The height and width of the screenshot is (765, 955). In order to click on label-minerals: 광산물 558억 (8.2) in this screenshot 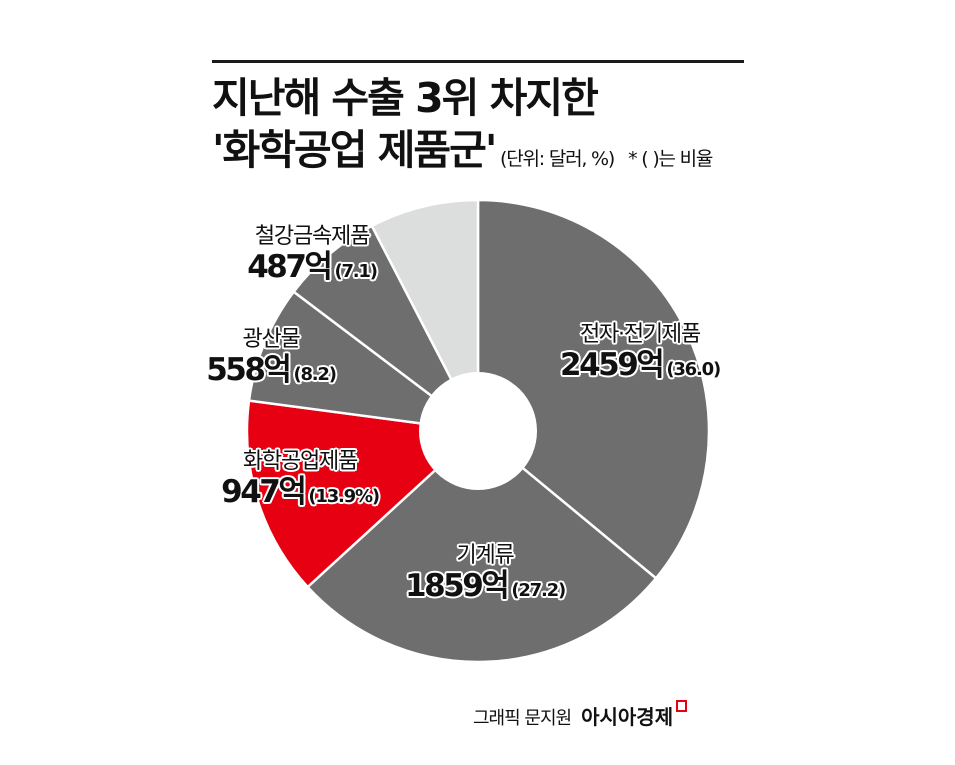, I will do `click(271, 357)`.